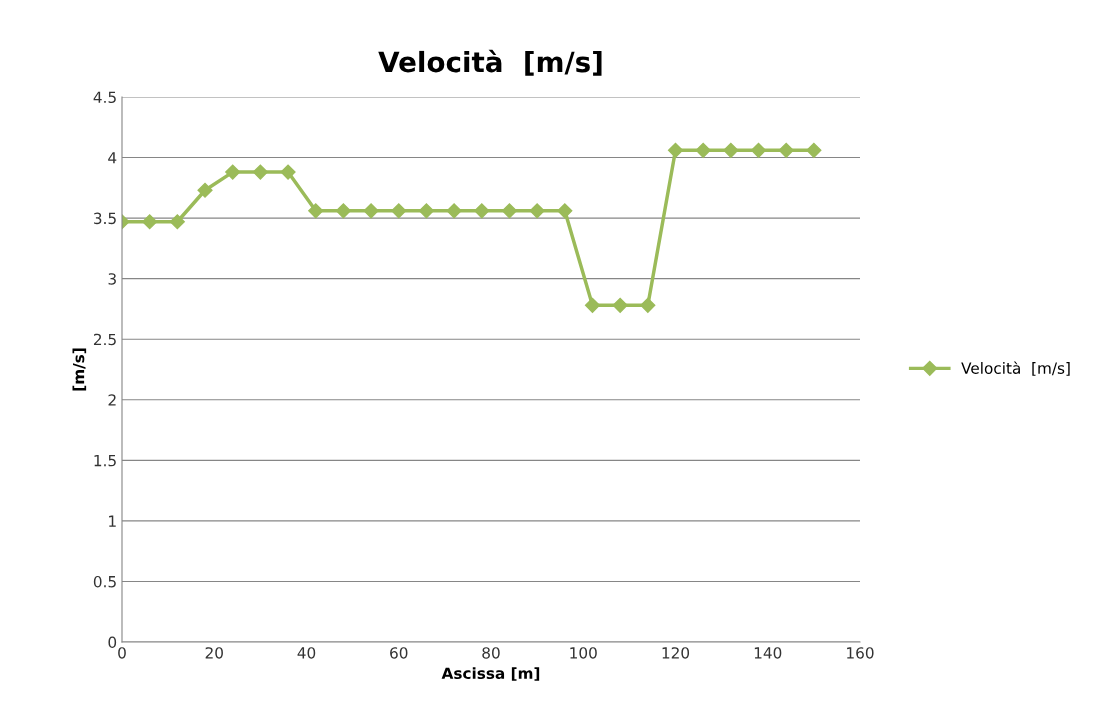 The height and width of the screenshot is (724, 1107). What do you see at coordinates (399, 653) in the screenshot?
I see `x-tick-label: 60` at bounding box center [399, 653].